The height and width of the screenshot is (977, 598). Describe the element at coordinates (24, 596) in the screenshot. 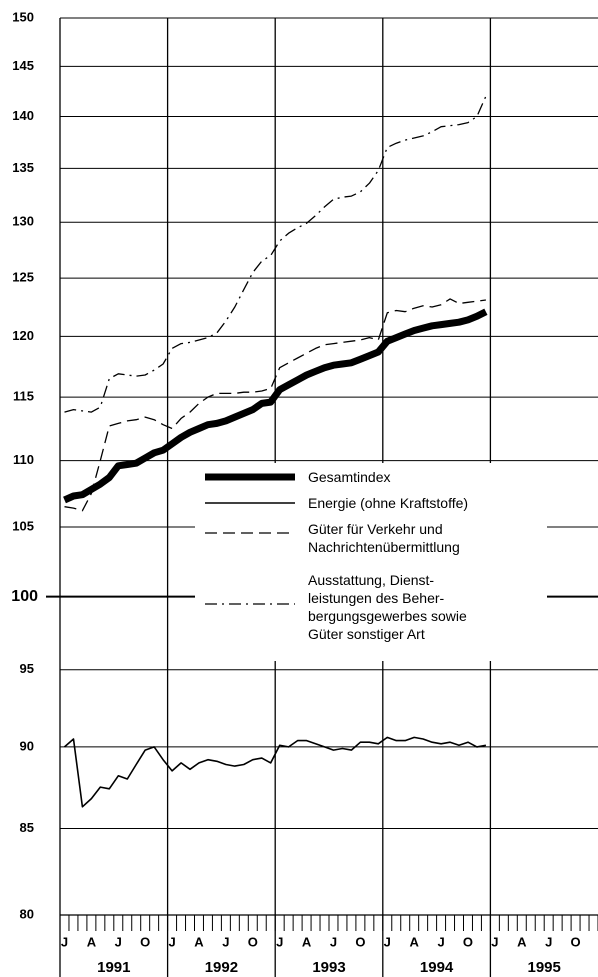

I see `y-tick-label: 100` at that location.